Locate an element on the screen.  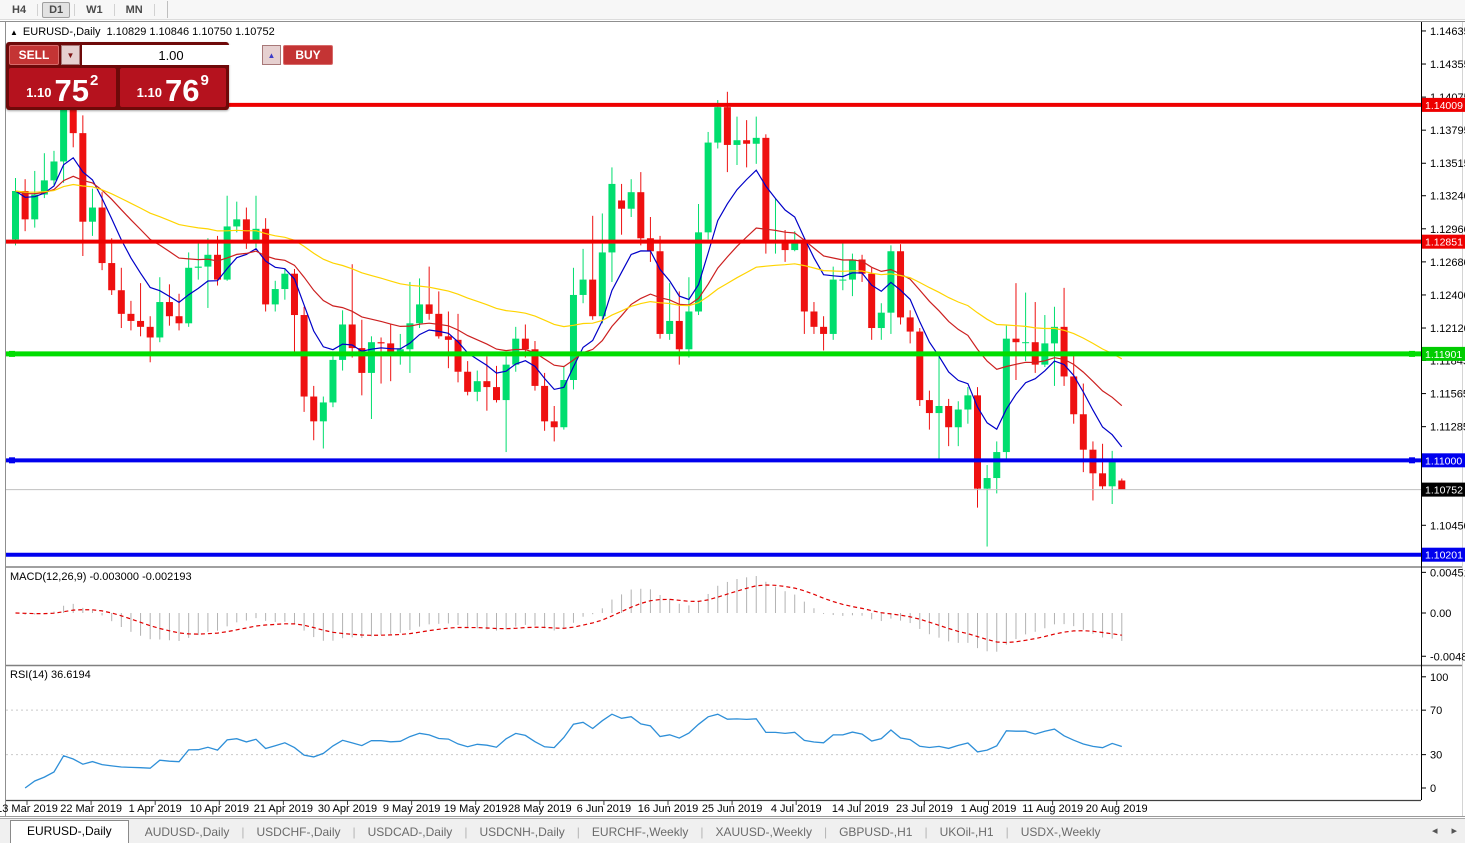
svg-text: 6 Jun 2019 is located at coordinates (604, 809).